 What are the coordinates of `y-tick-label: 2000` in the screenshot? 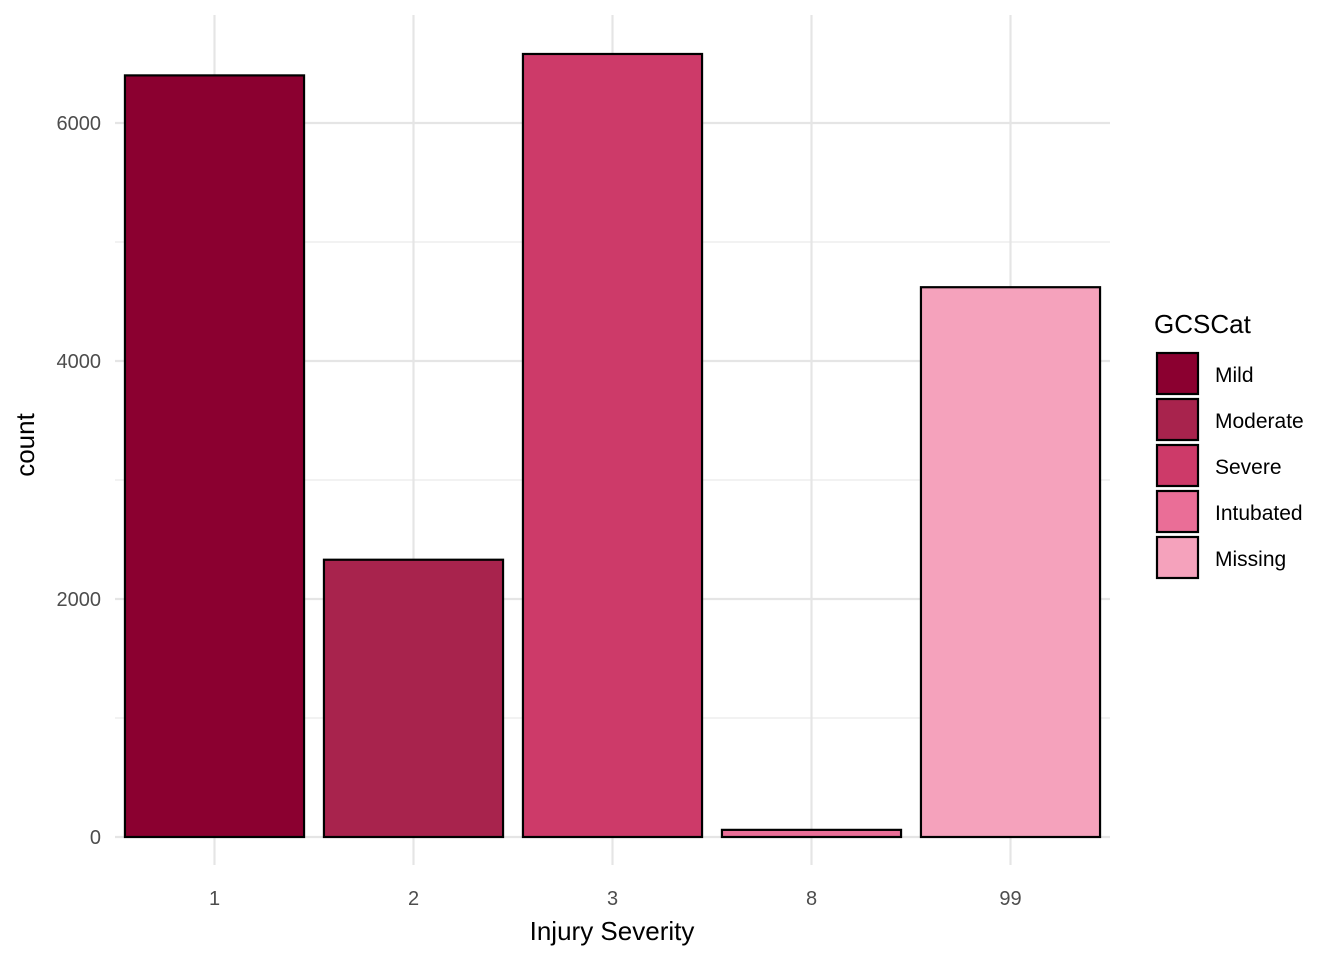 It's located at (79, 600).